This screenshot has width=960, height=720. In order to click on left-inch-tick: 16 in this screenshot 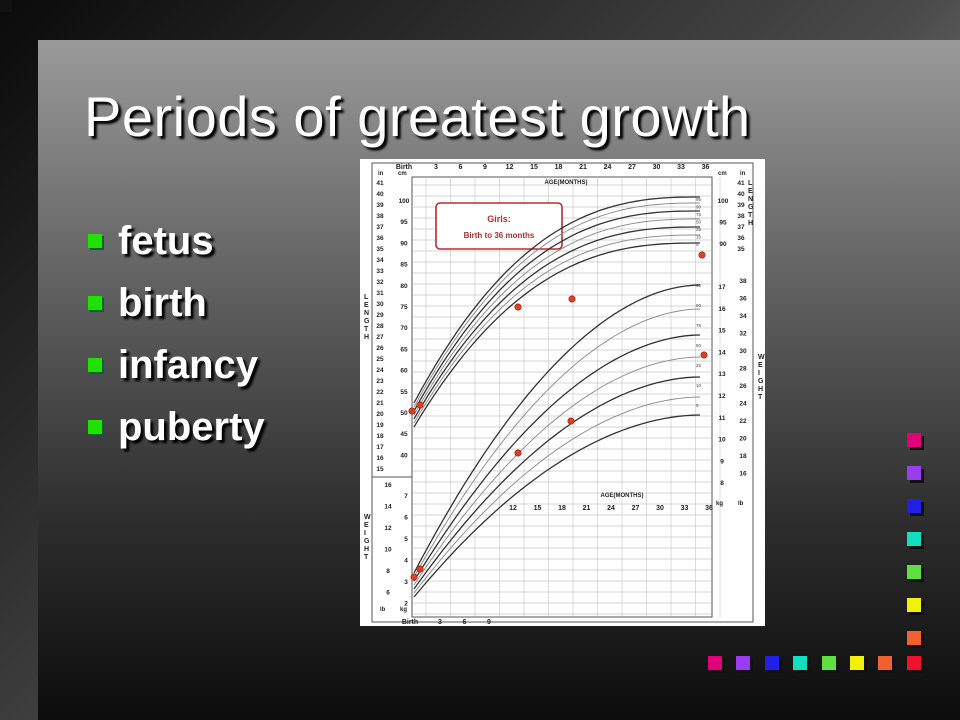, I will do `click(380, 458)`.